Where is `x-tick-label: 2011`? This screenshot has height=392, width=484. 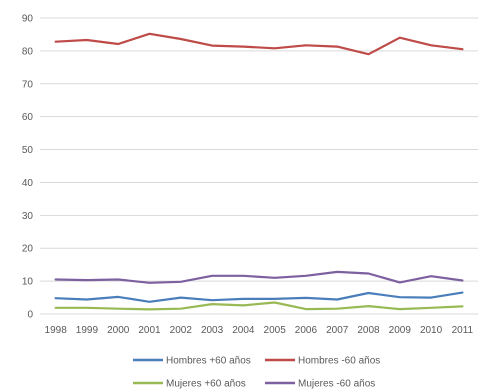
x-tick-label: 2011 is located at coordinates (463, 330).